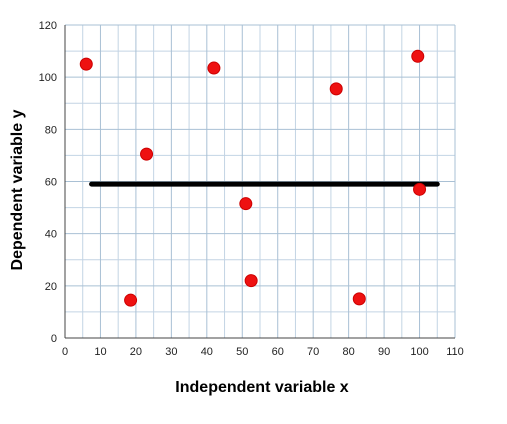 This screenshot has width=507, height=424. What do you see at coordinates (171, 352) in the screenshot?
I see `x-tick-label: 30` at bounding box center [171, 352].